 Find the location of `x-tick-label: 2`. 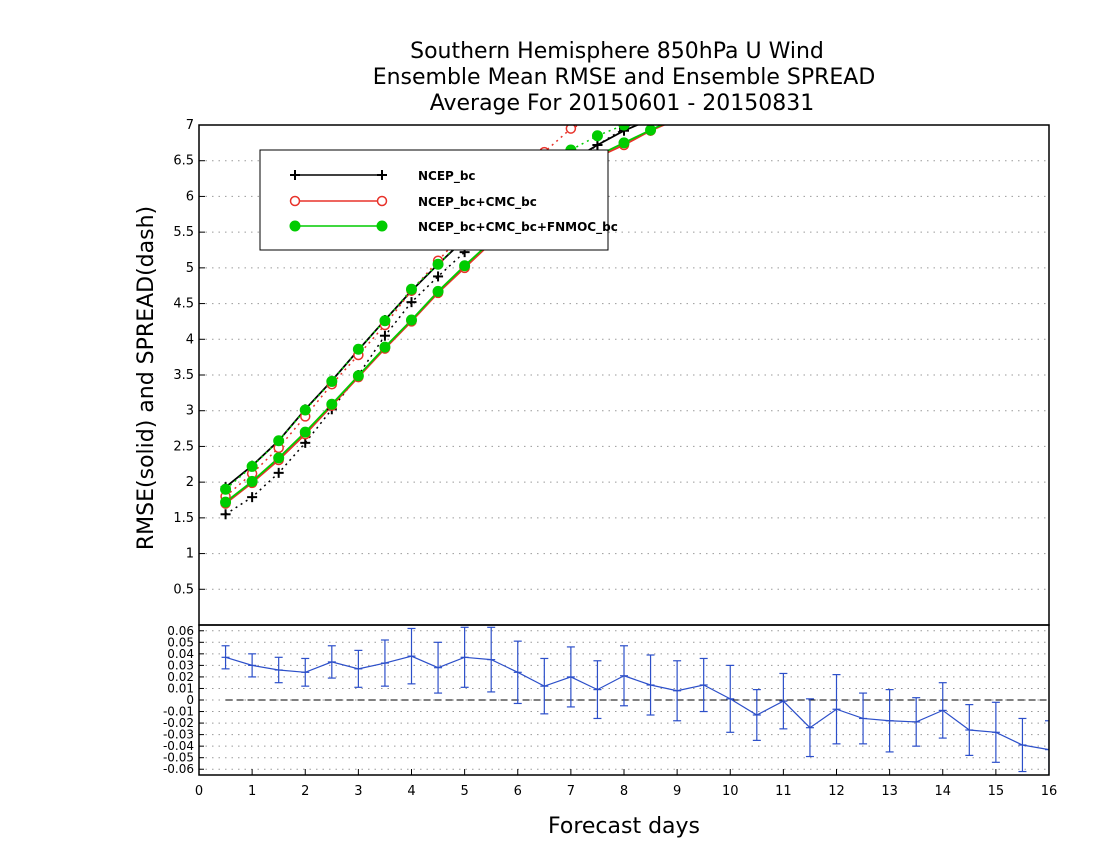

x-tick-label: 2 is located at coordinates (305, 791).